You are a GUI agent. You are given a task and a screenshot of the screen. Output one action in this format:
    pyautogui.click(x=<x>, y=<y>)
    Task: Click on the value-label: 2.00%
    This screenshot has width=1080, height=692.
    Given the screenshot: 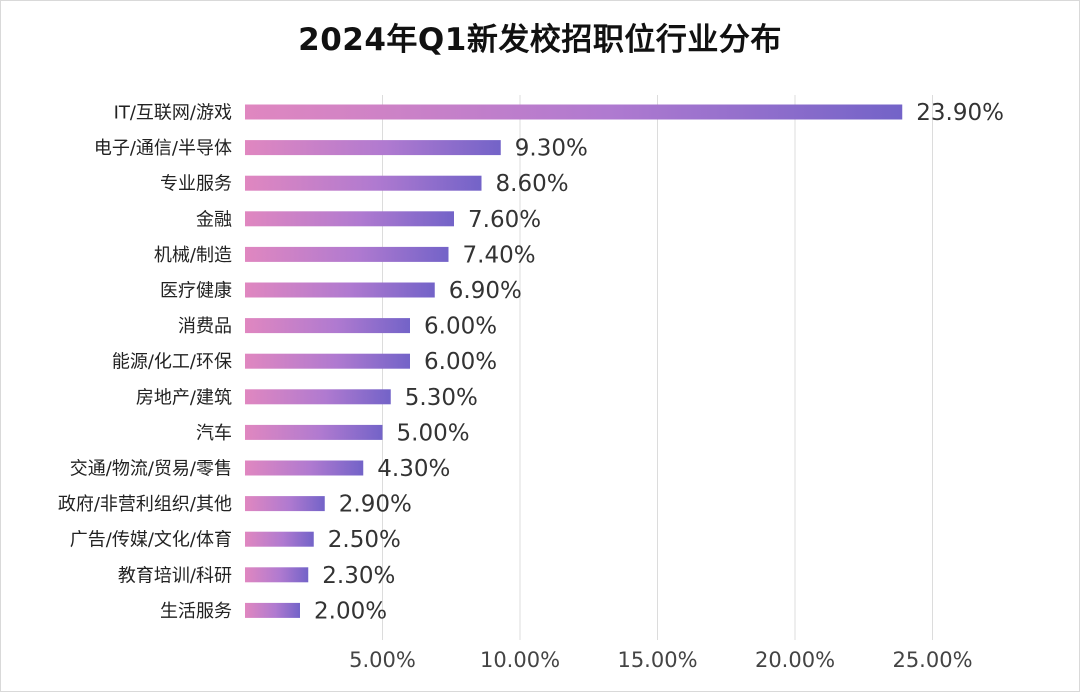 What is the action you would take?
    pyautogui.click(x=350, y=611)
    